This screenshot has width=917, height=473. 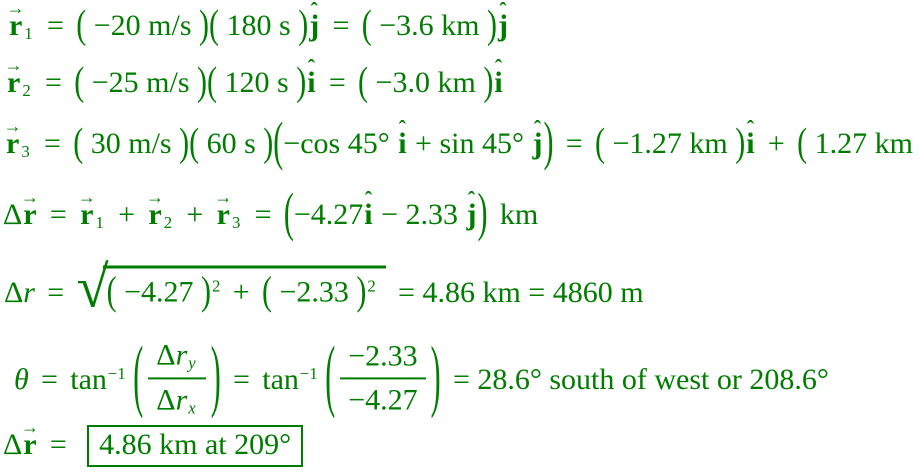 I want to click on fraction-components: Δry Δrx, so click(x=177, y=378).